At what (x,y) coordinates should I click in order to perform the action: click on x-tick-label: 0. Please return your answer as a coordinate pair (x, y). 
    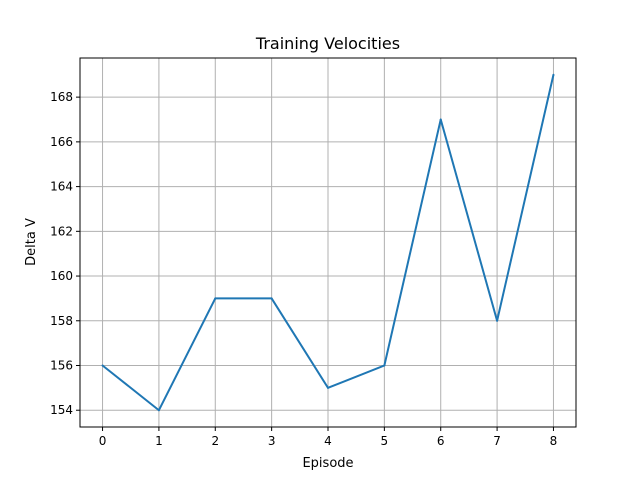
    Looking at the image, I should click on (103, 441).